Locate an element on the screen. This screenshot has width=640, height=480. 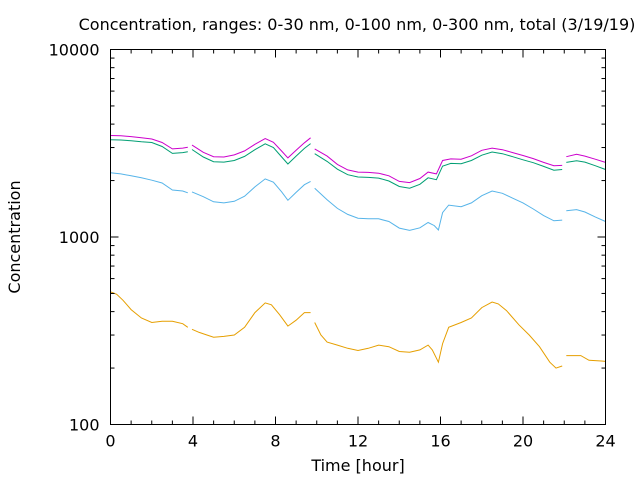
y-tick-label: 100 is located at coordinates (84, 425).